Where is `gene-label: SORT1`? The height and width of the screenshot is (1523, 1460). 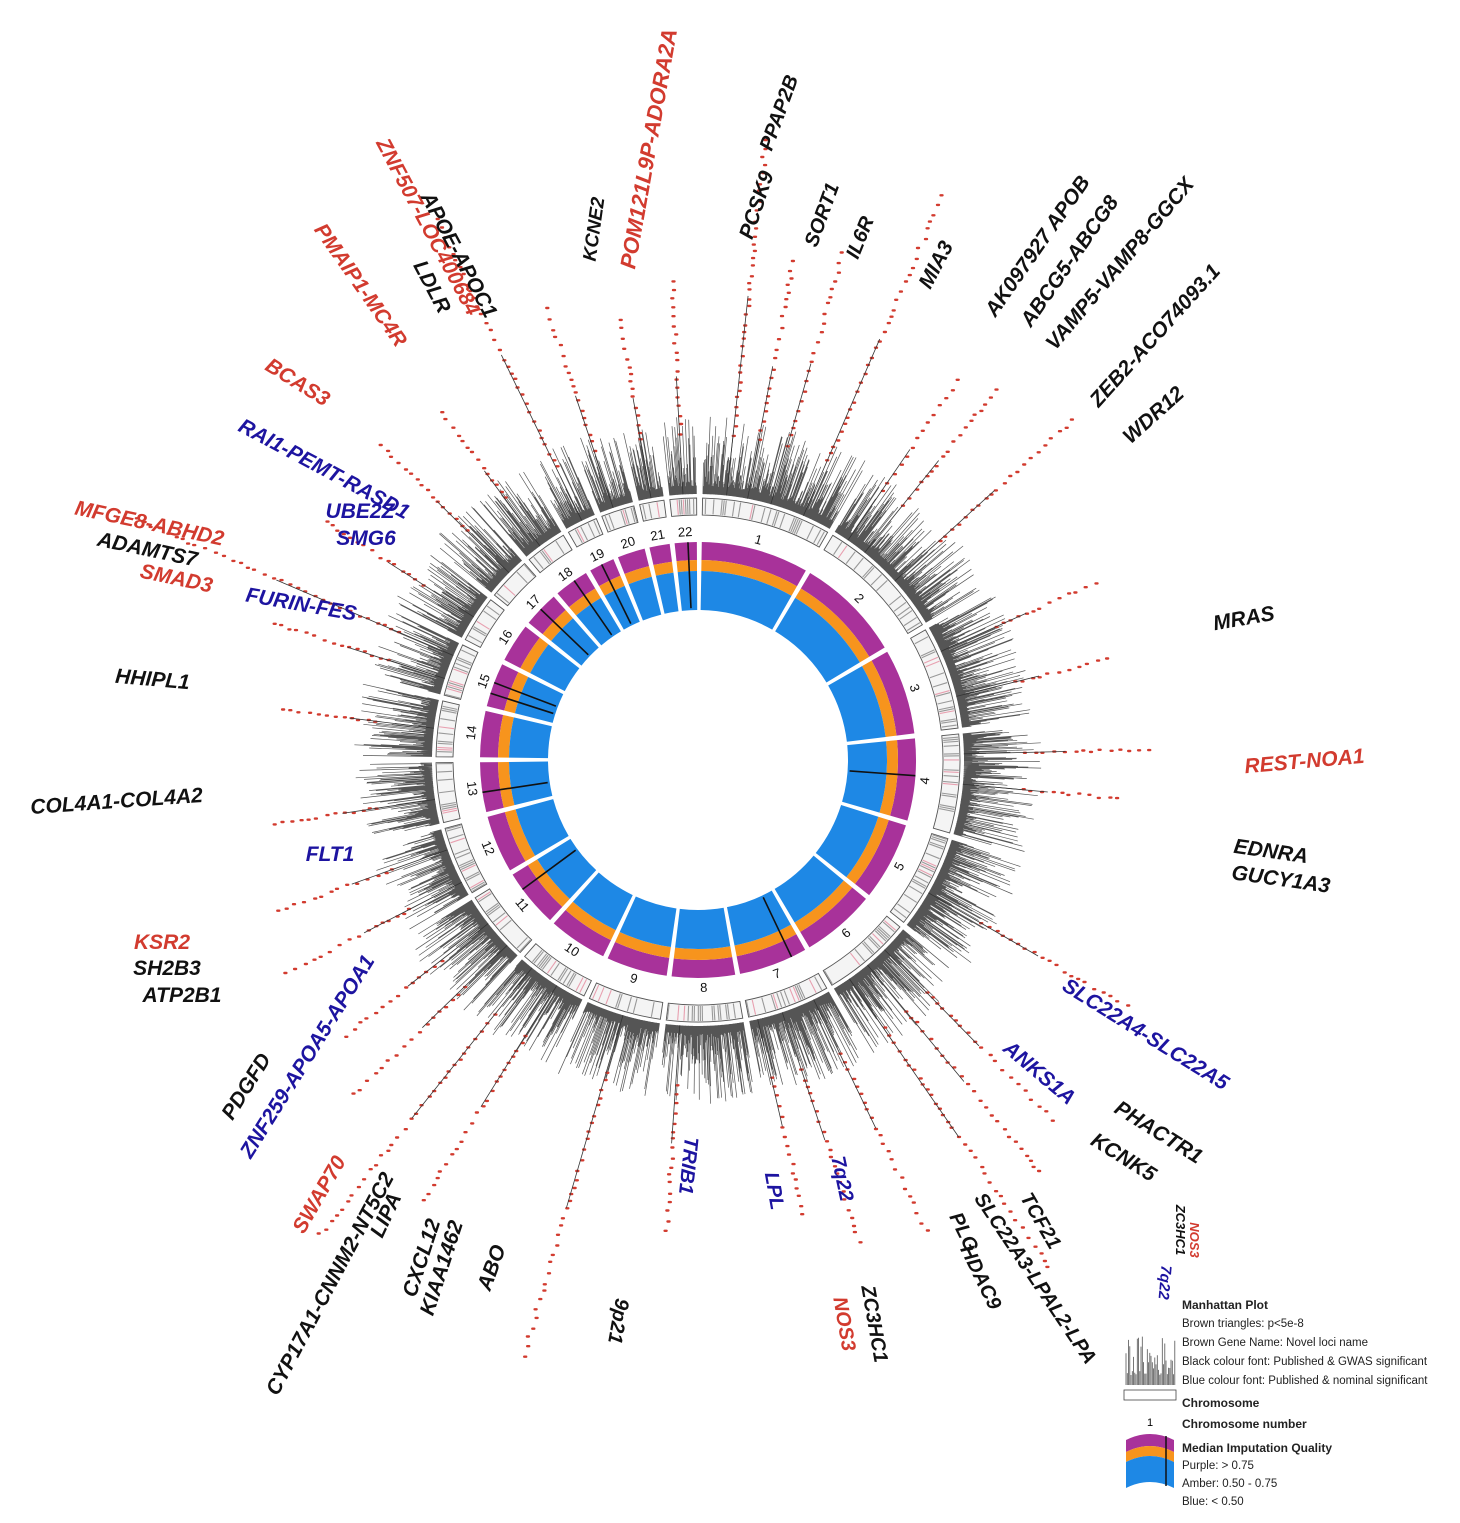 gene-label: SORT1 is located at coordinates (822, 215).